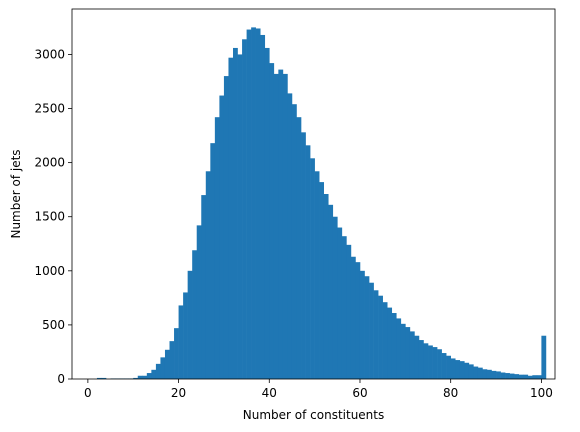 The image size is (580, 432). I want to click on y-tick-label: 0, so click(61, 379).